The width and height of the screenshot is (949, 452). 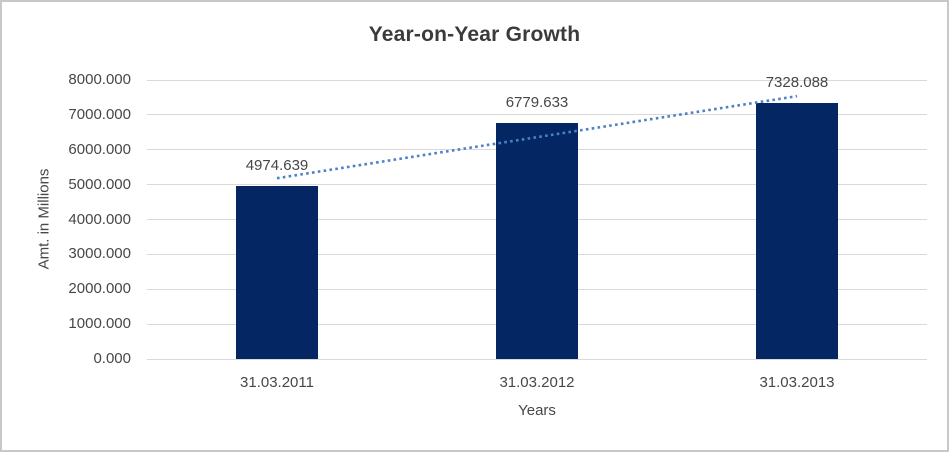 What do you see at coordinates (537, 102) in the screenshot?
I see `bar-data-label: 6779.633` at bounding box center [537, 102].